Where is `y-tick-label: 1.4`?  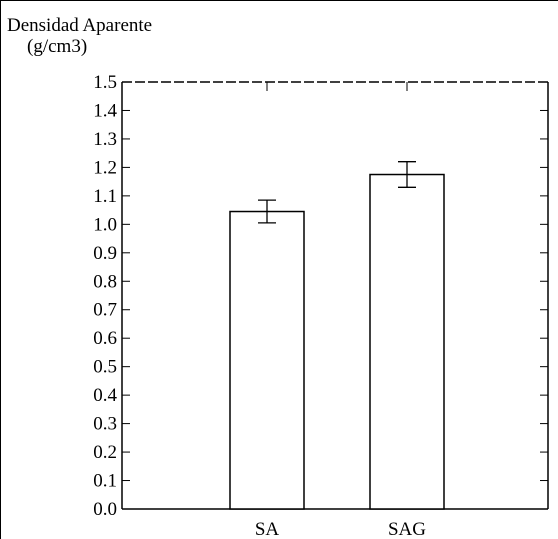 y-tick-label: 1.4 is located at coordinates (105, 110).